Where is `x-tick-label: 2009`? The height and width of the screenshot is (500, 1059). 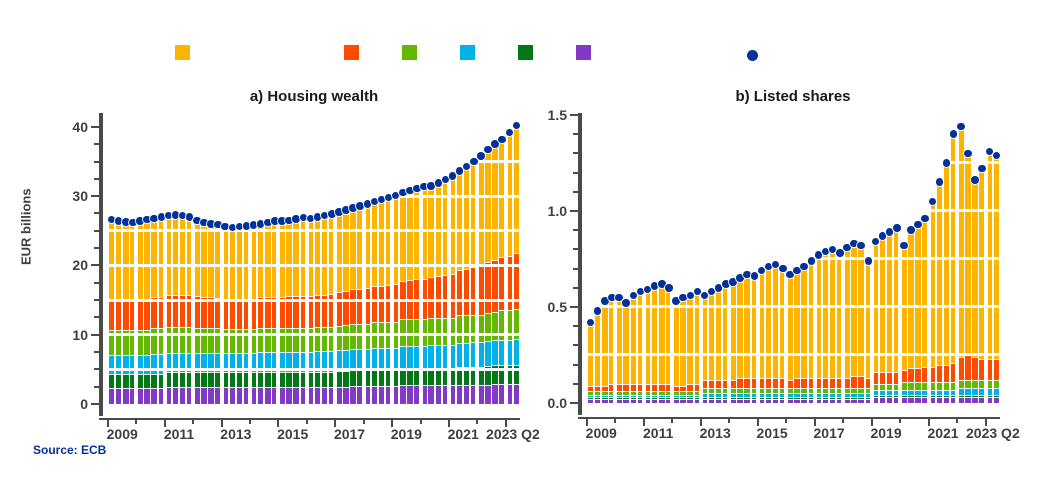 x-tick-label: 2009 is located at coordinates (601, 433).